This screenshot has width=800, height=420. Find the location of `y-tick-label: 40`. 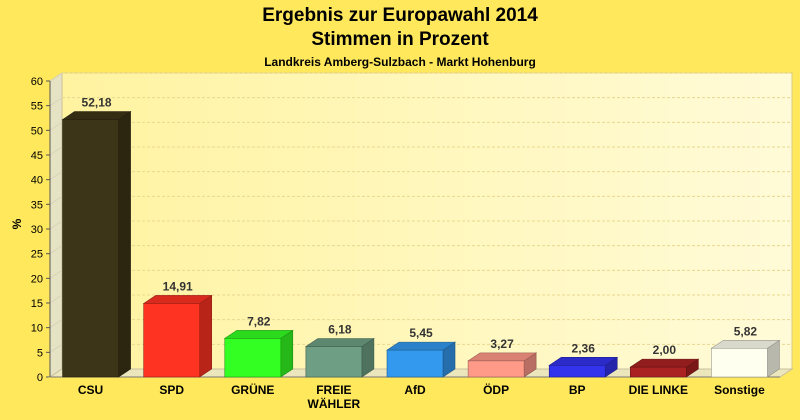

y-tick-label: 40 is located at coordinates (37, 181).